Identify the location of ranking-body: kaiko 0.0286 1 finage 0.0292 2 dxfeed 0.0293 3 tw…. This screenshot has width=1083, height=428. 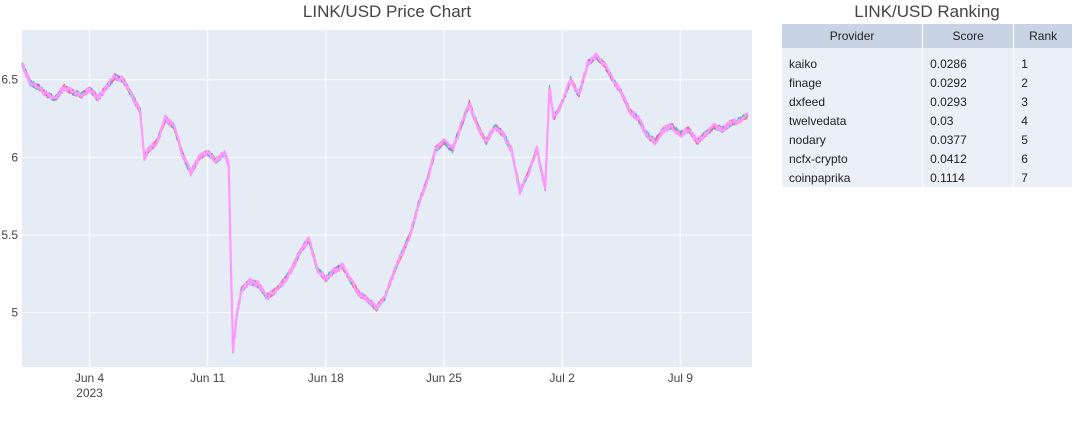
(927, 117).